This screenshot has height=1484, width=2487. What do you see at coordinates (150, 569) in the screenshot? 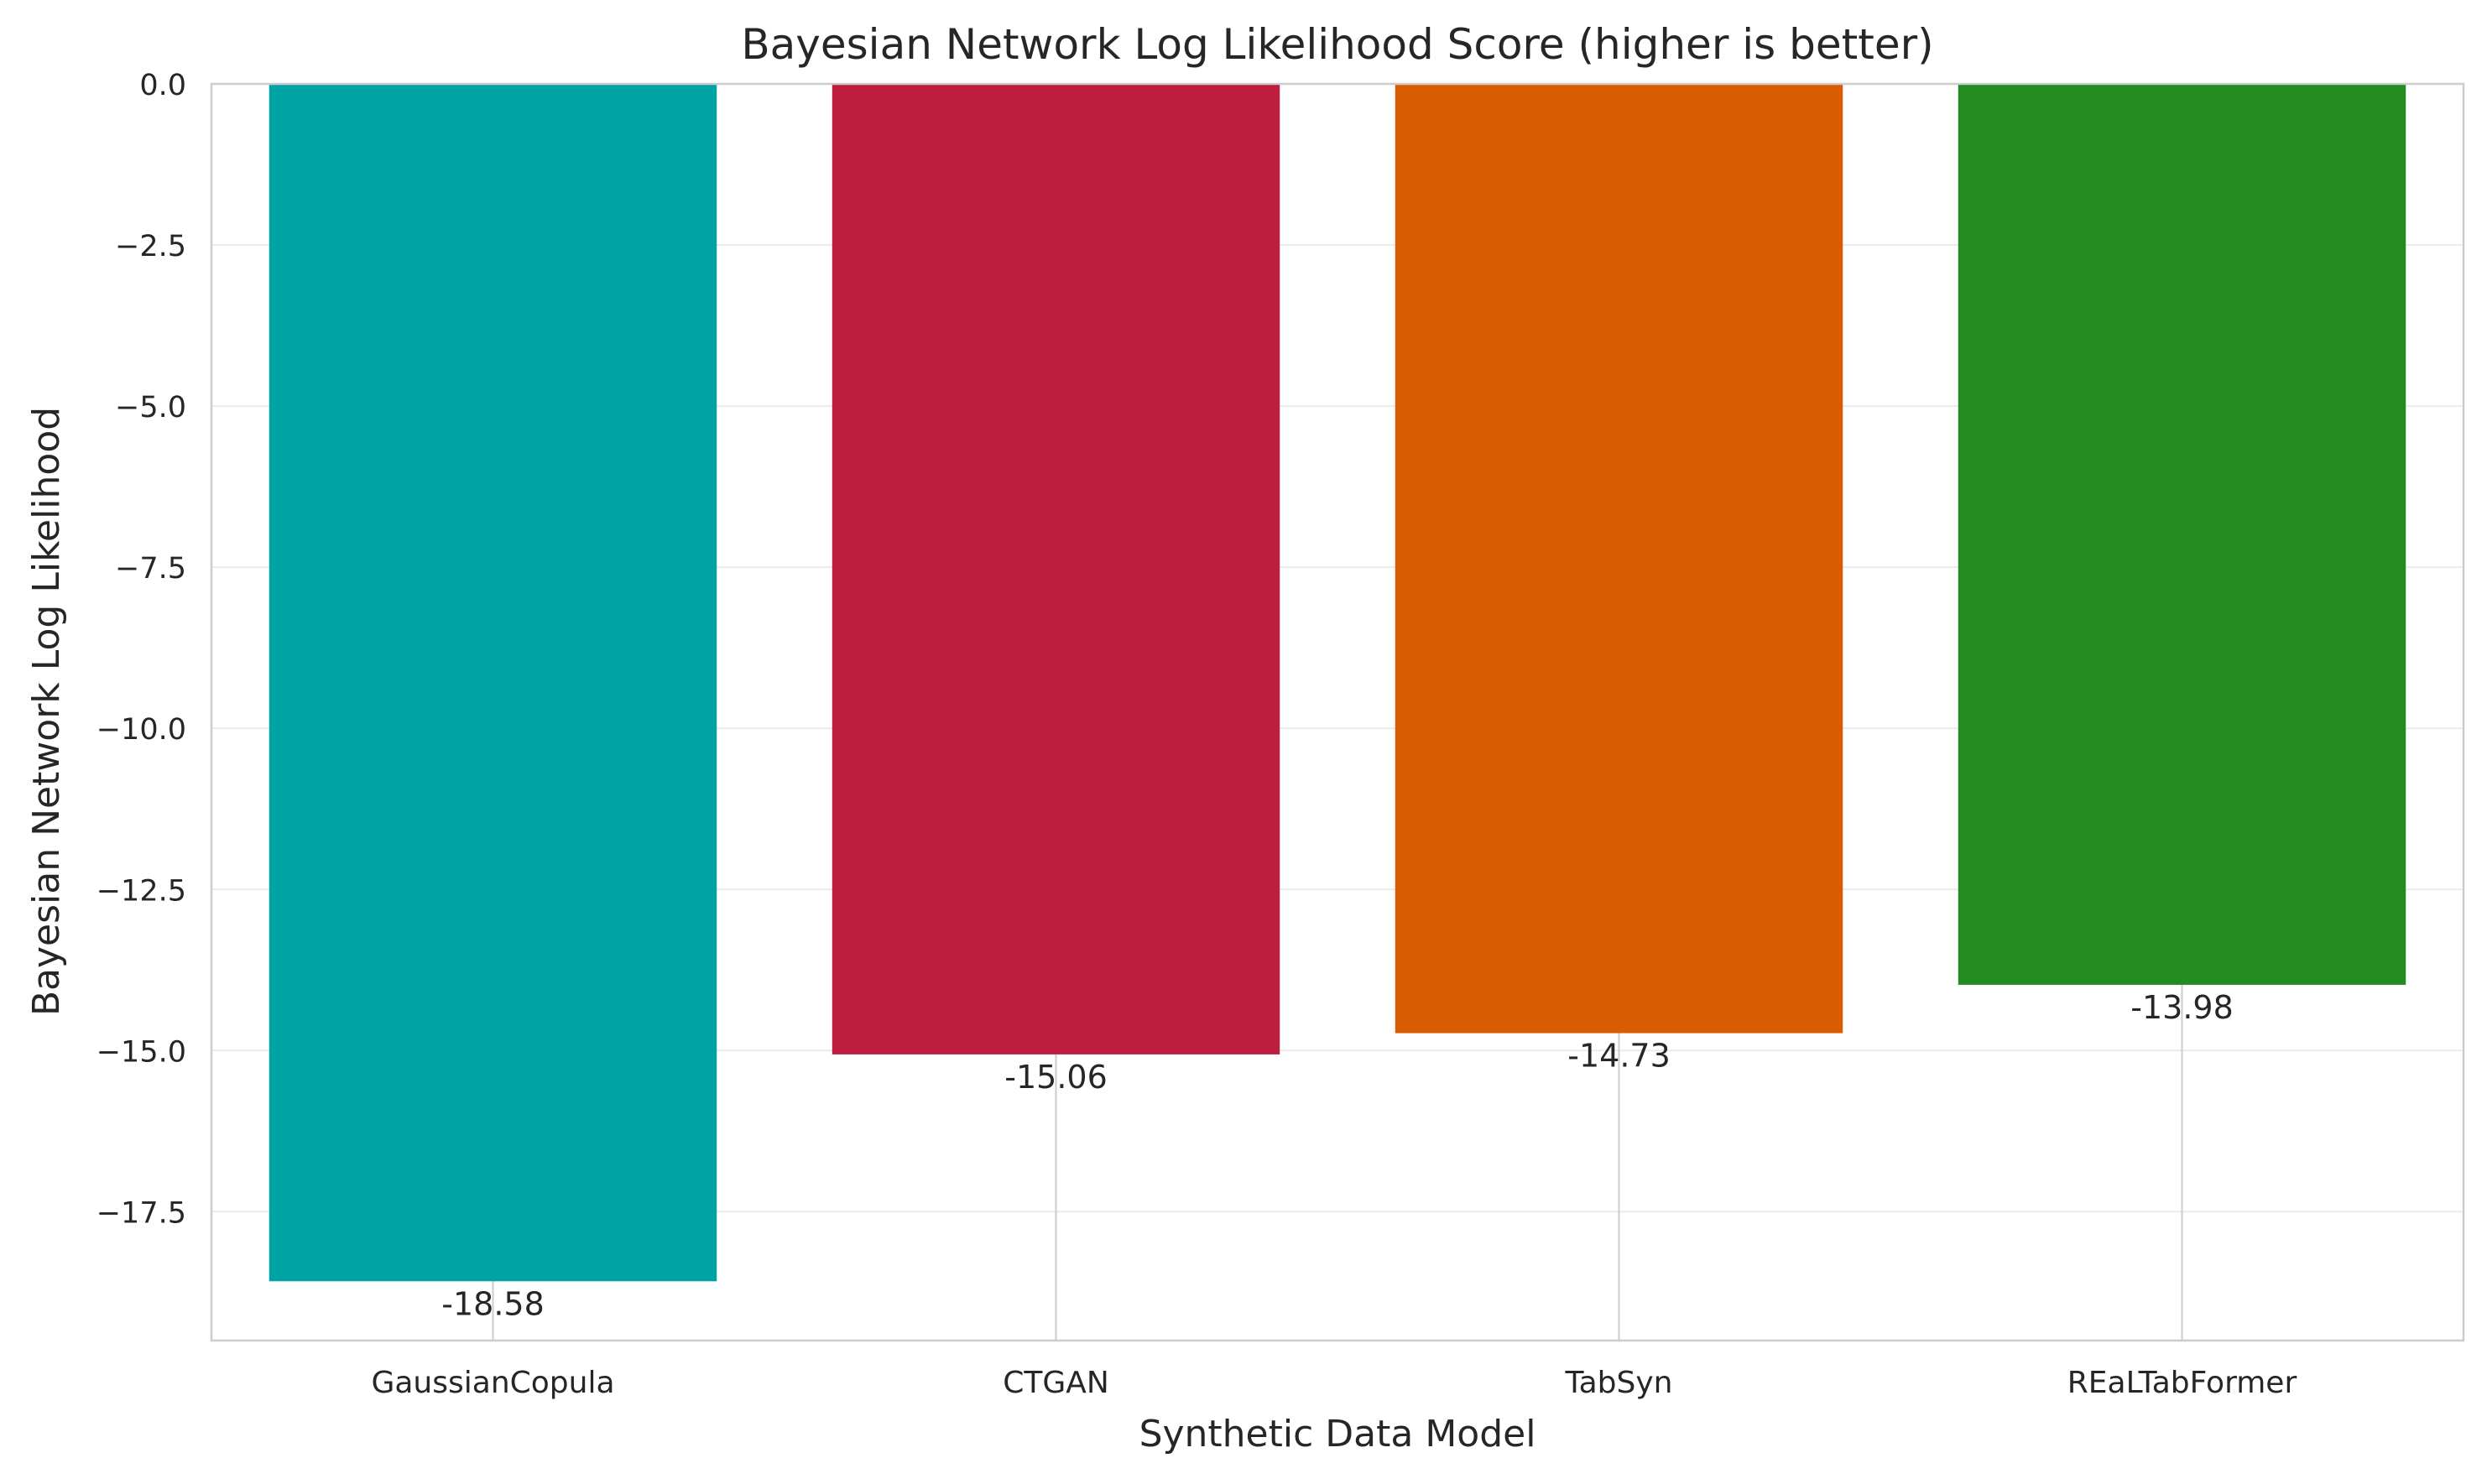
I see `y-tick-label: −7.5` at bounding box center [150, 569].